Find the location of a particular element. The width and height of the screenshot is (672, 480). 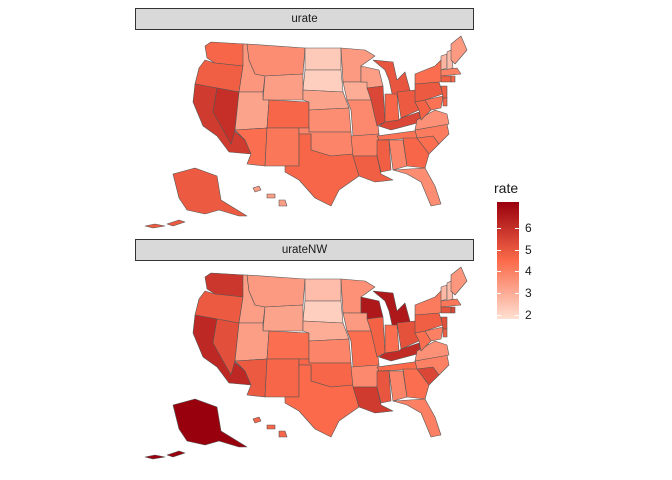

facet-strip-uratenw: urateNW is located at coordinates (304, 250).